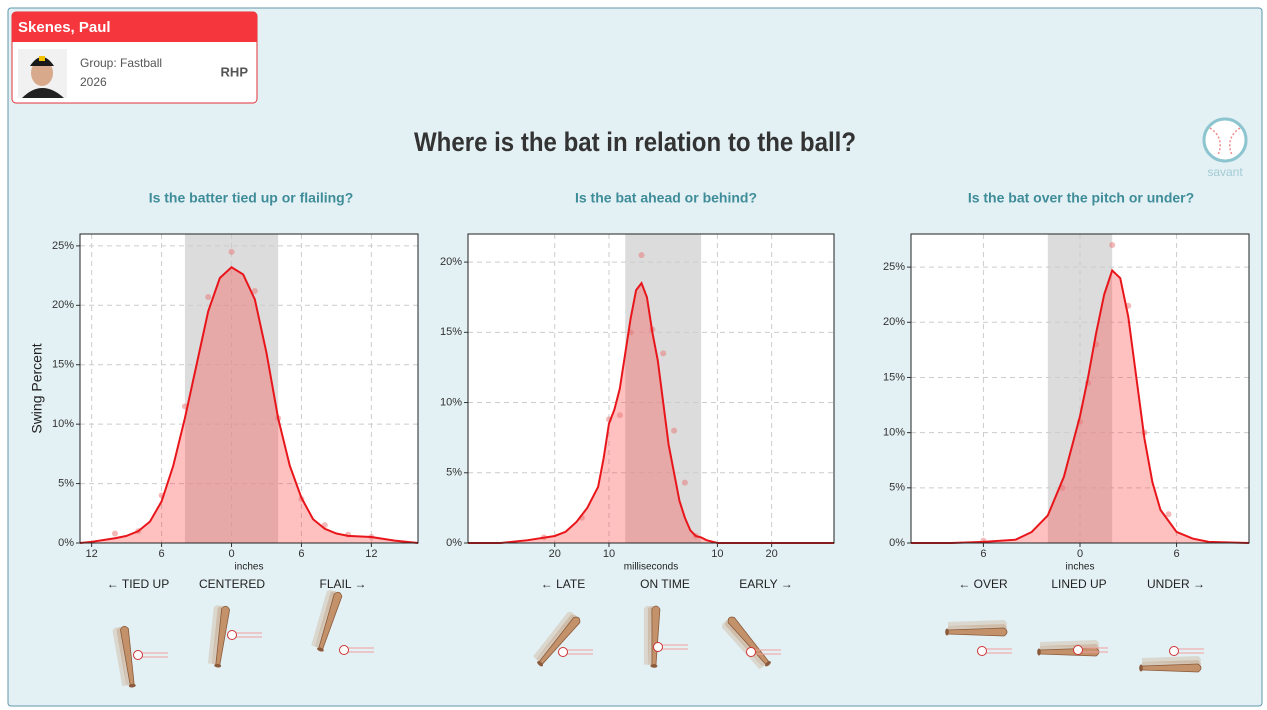 This screenshot has height=710, width=1267. I want to click on direction-label: ← OVER, so click(983, 584).